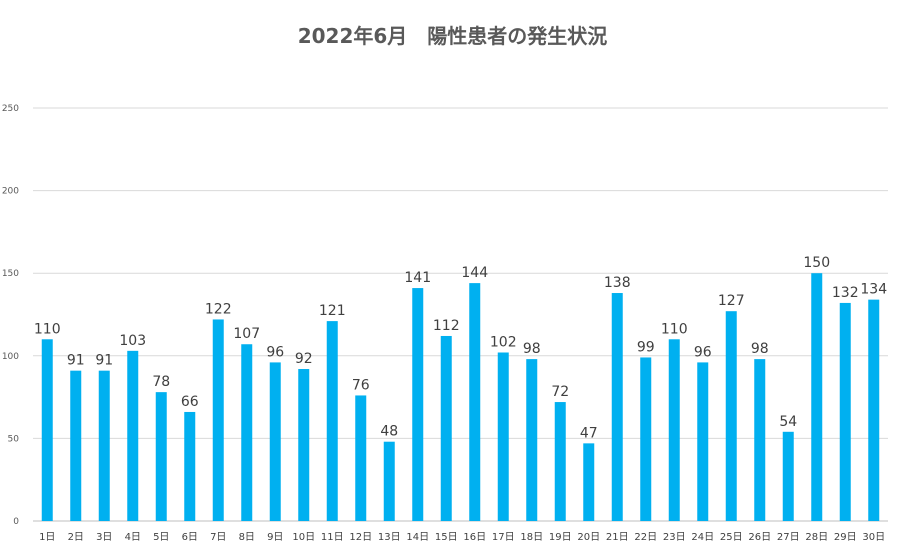 The image size is (905, 558). I want to click on x-tick-label: 4日, so click(133, 537).